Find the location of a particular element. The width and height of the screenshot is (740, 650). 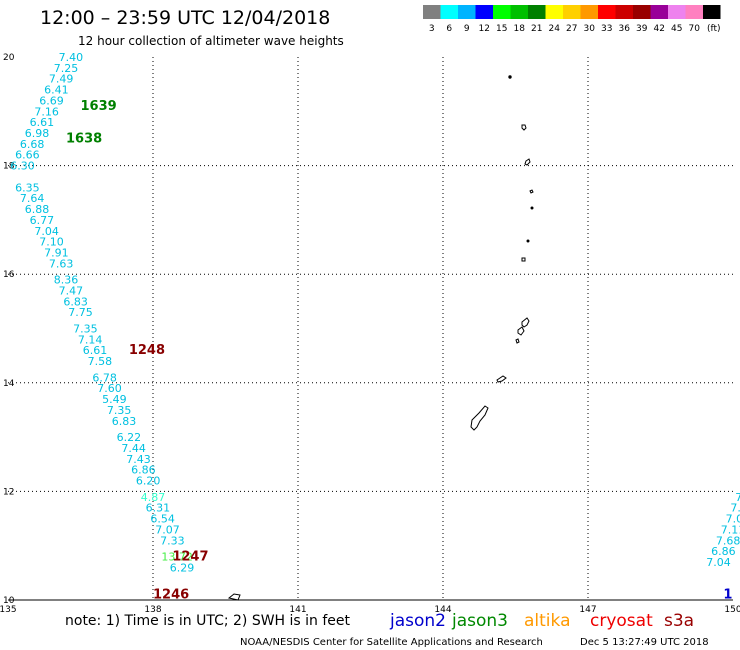

satellite-name: jason2 is located at coordinates (417, 621).